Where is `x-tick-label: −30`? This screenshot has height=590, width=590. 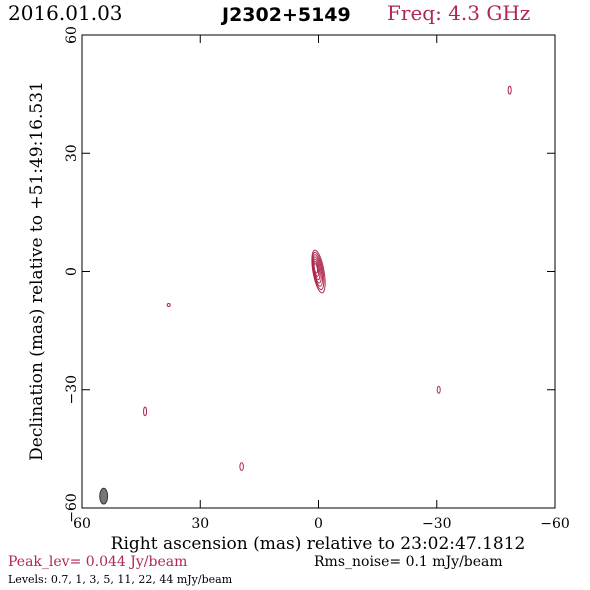 x-tick-label: −30 is located at coordinates (437, 524).